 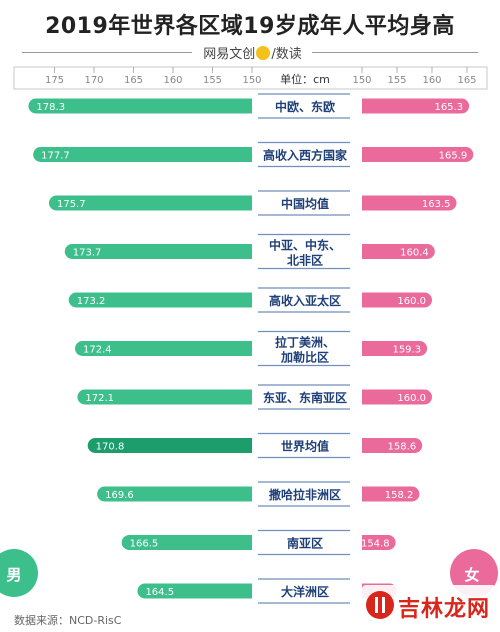 What do you see at coordinates (305, 203) in the screenshot?
I see `category-label: 中国均值` at bounding box center [305, 203].